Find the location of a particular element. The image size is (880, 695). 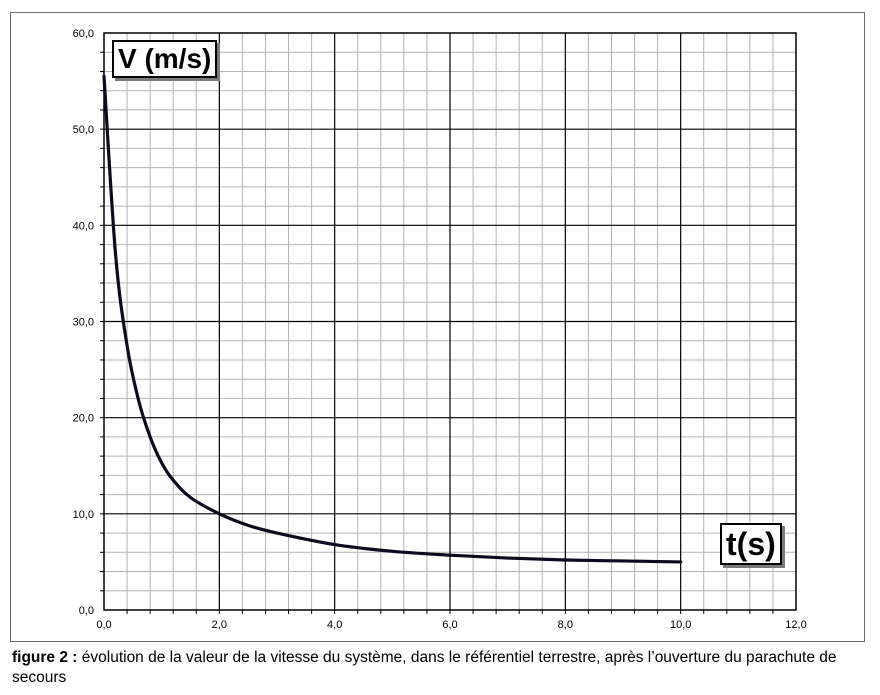

y-tick-label: 50,0 is located at coordinates (83, 130).